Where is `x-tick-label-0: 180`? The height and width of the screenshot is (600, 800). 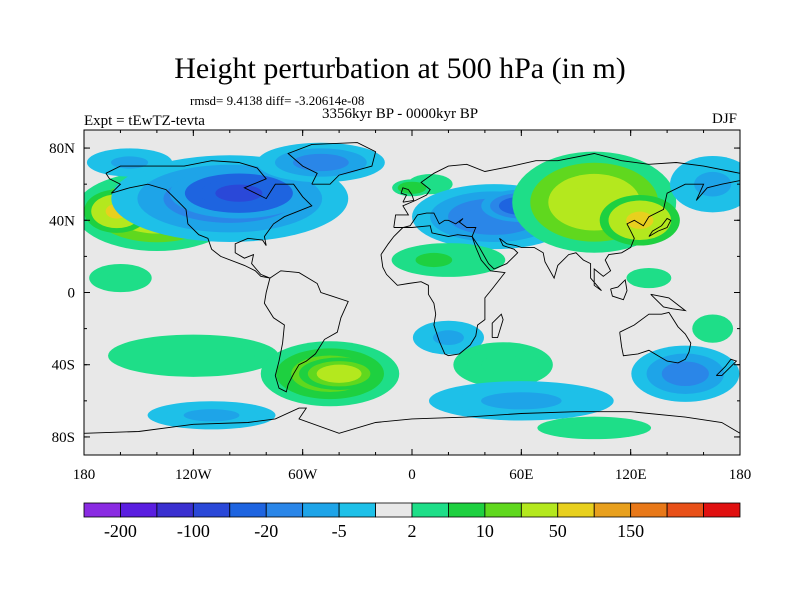 x-tick-label-0: 180 is located at coordinates (84, 475).